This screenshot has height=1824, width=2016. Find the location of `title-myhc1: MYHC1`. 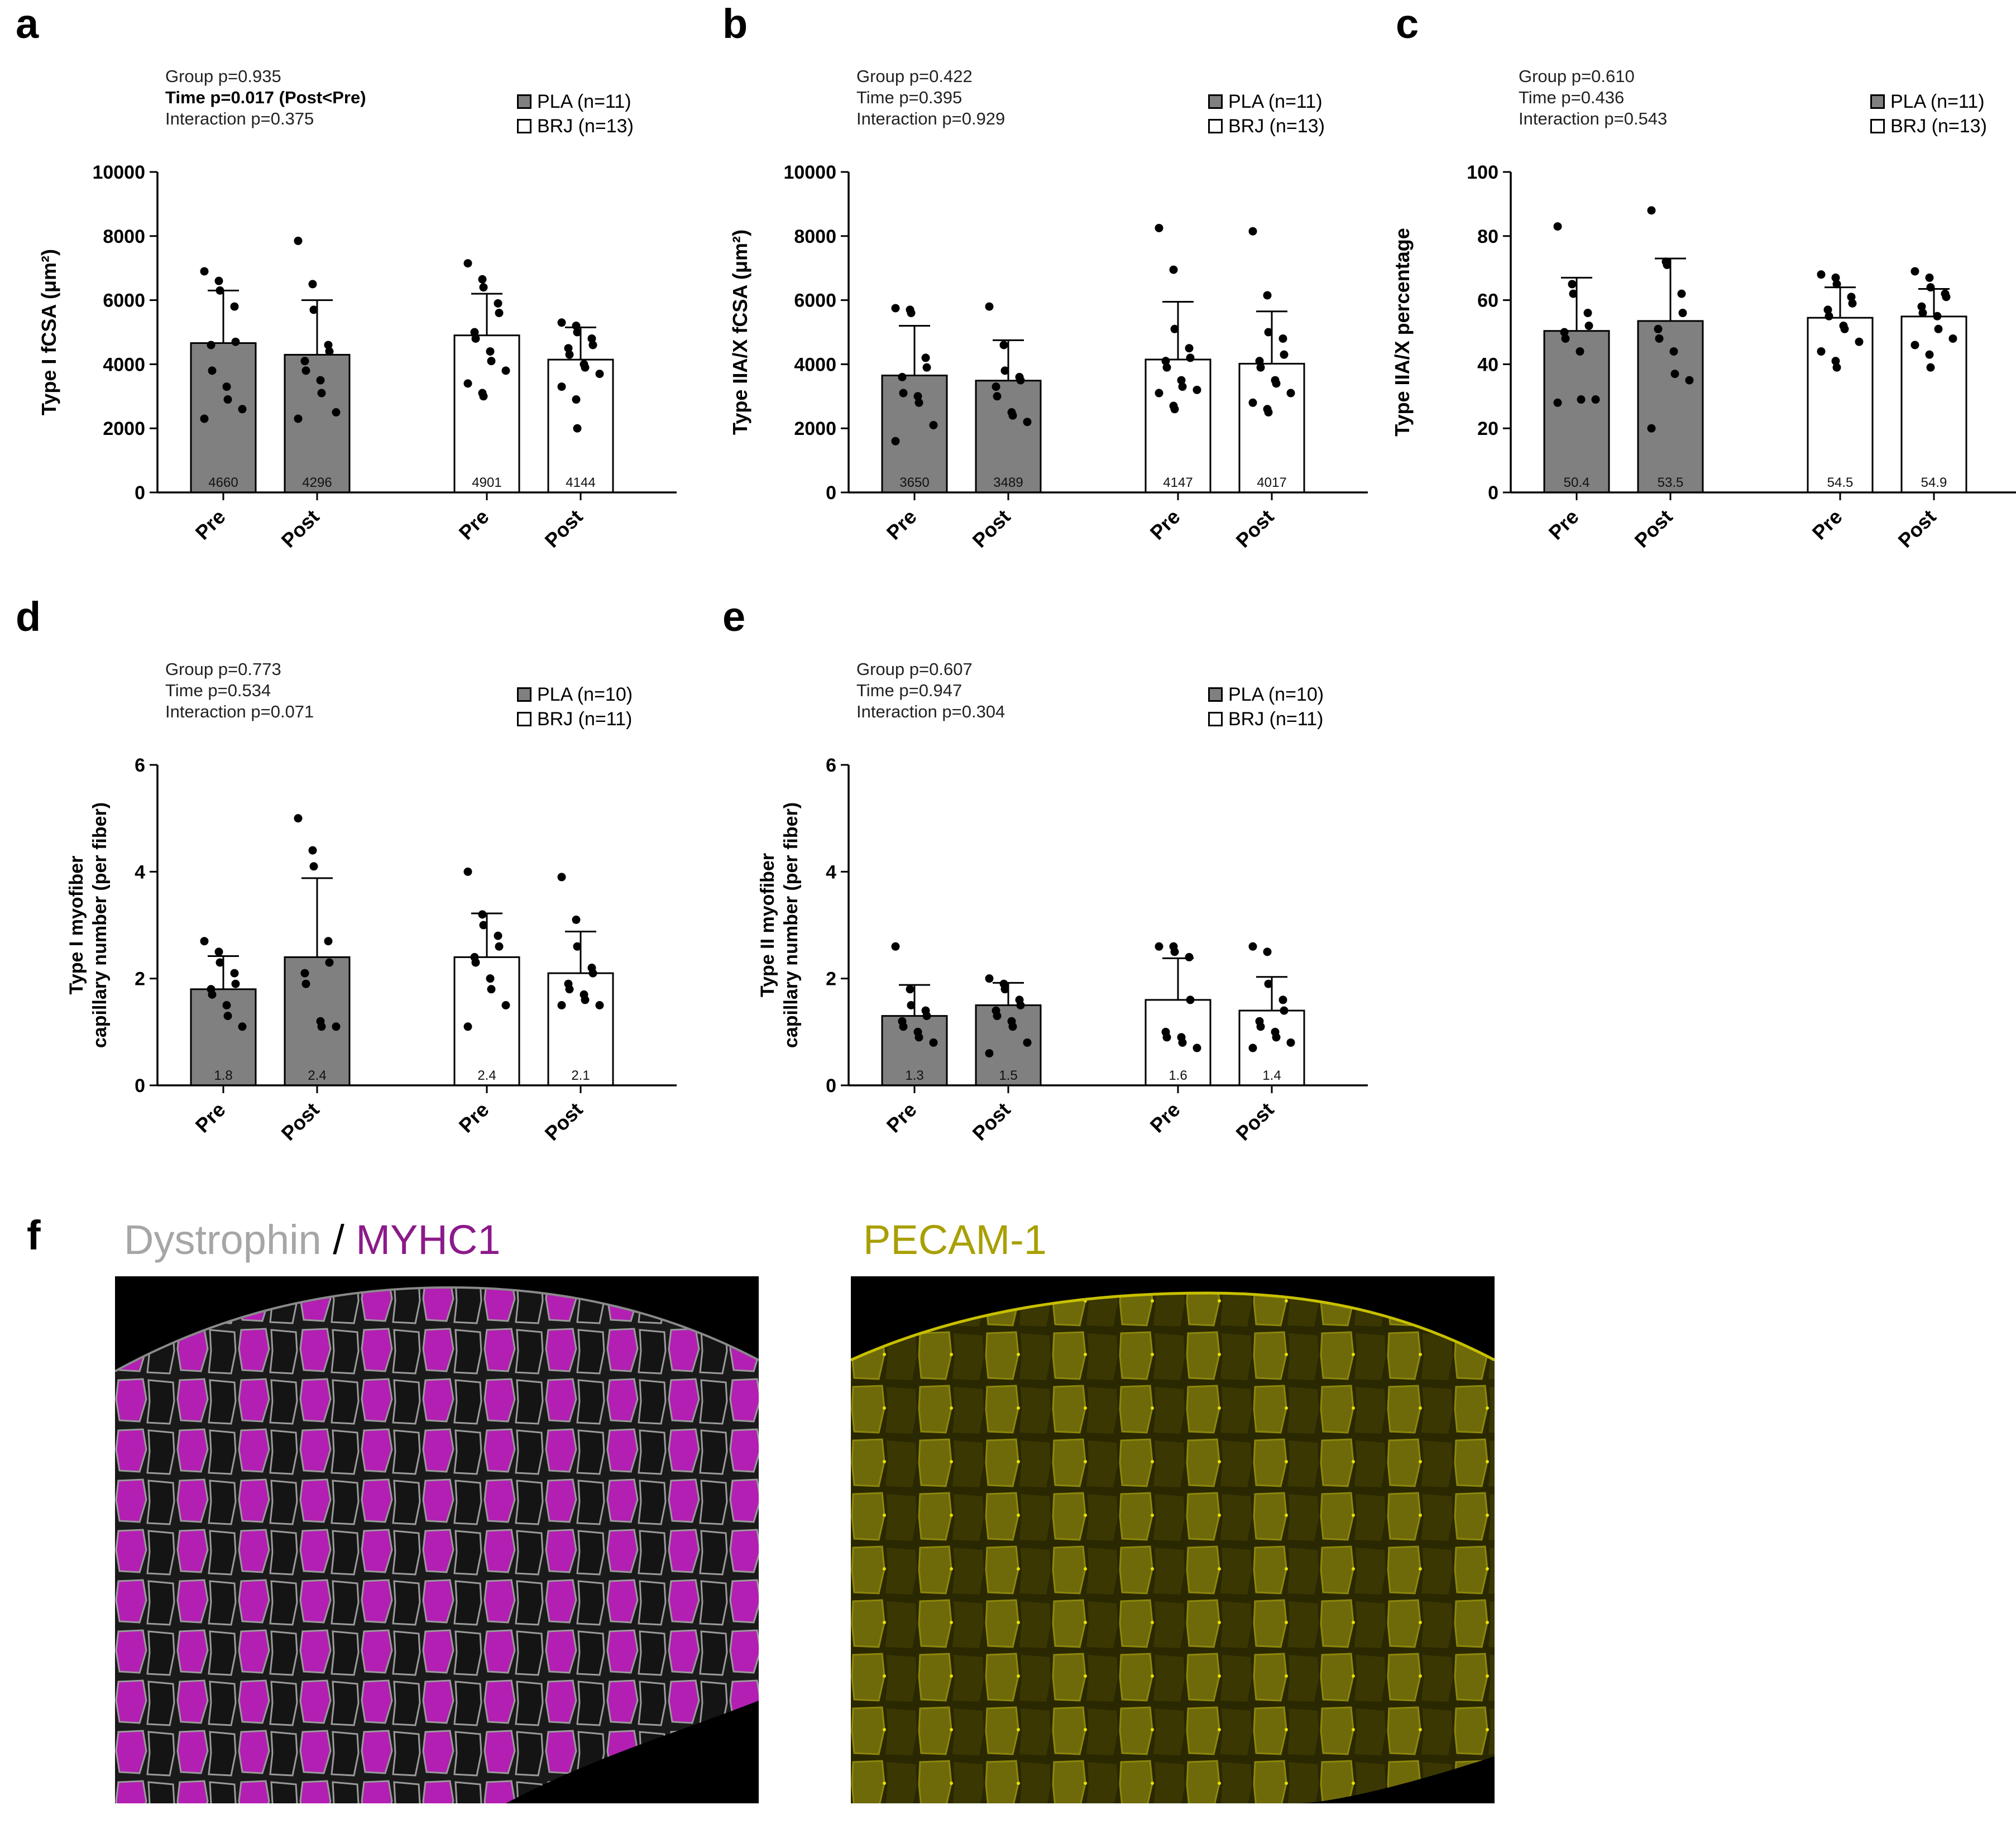

title-myhc1: MYHC1 is located at coordinates (428, 1240).